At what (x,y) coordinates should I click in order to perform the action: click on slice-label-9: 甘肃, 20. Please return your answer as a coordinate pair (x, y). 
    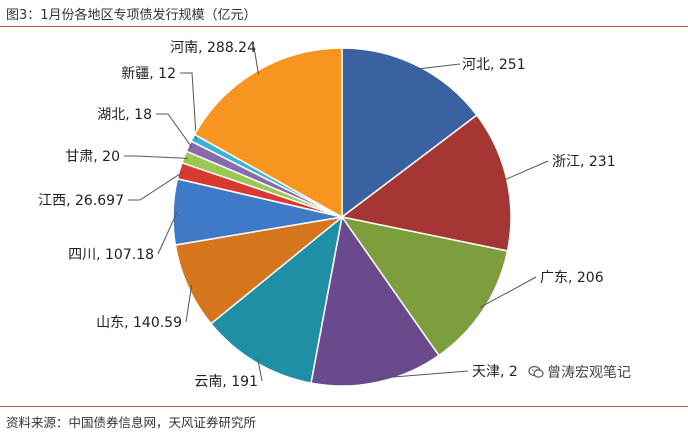
    Looking at the image, I should click on (92, 157).